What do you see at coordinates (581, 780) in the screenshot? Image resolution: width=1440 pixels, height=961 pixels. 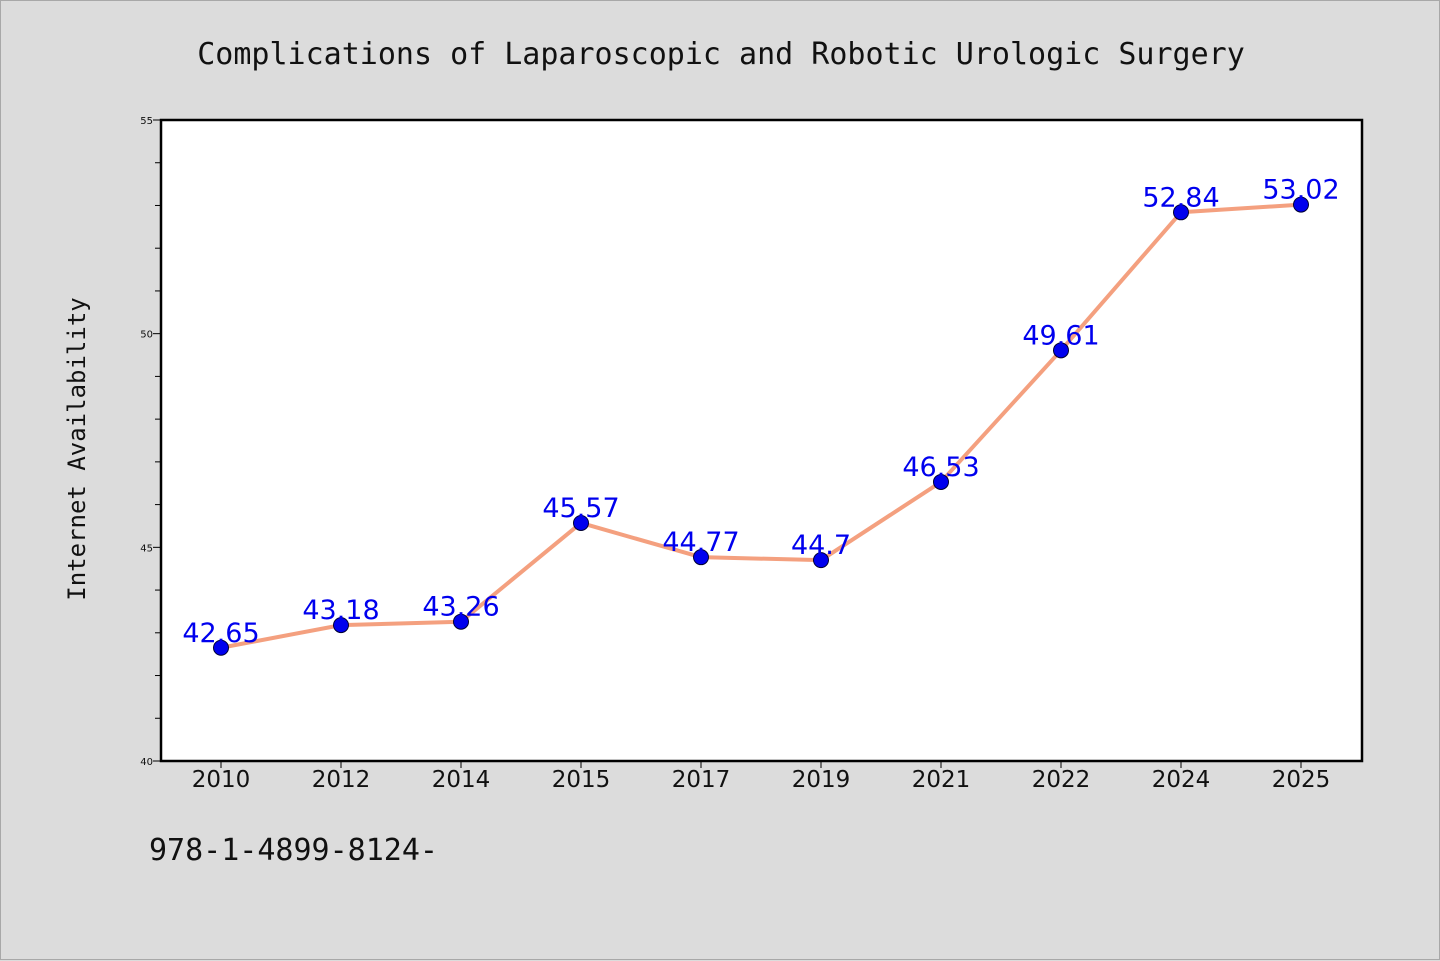 I see `x-tick-label: 2015` at bounding box center [581, 780].